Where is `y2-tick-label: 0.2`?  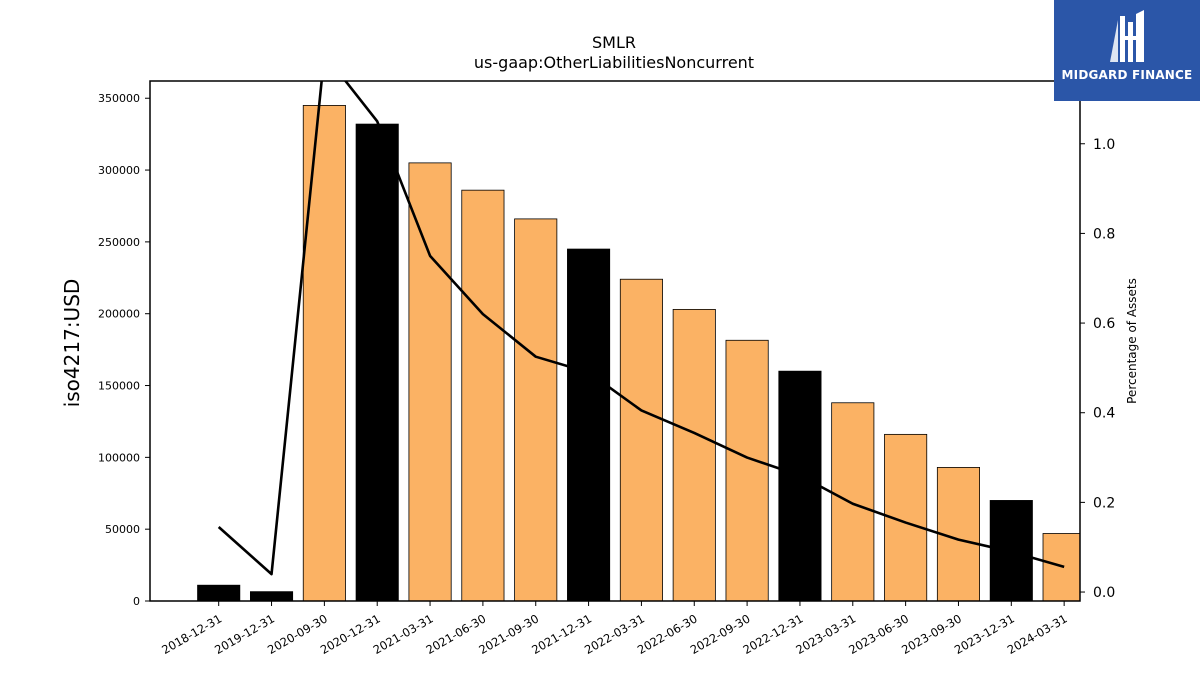 y2-tick-label: 0.2 is located at coordinates (1104, 503).